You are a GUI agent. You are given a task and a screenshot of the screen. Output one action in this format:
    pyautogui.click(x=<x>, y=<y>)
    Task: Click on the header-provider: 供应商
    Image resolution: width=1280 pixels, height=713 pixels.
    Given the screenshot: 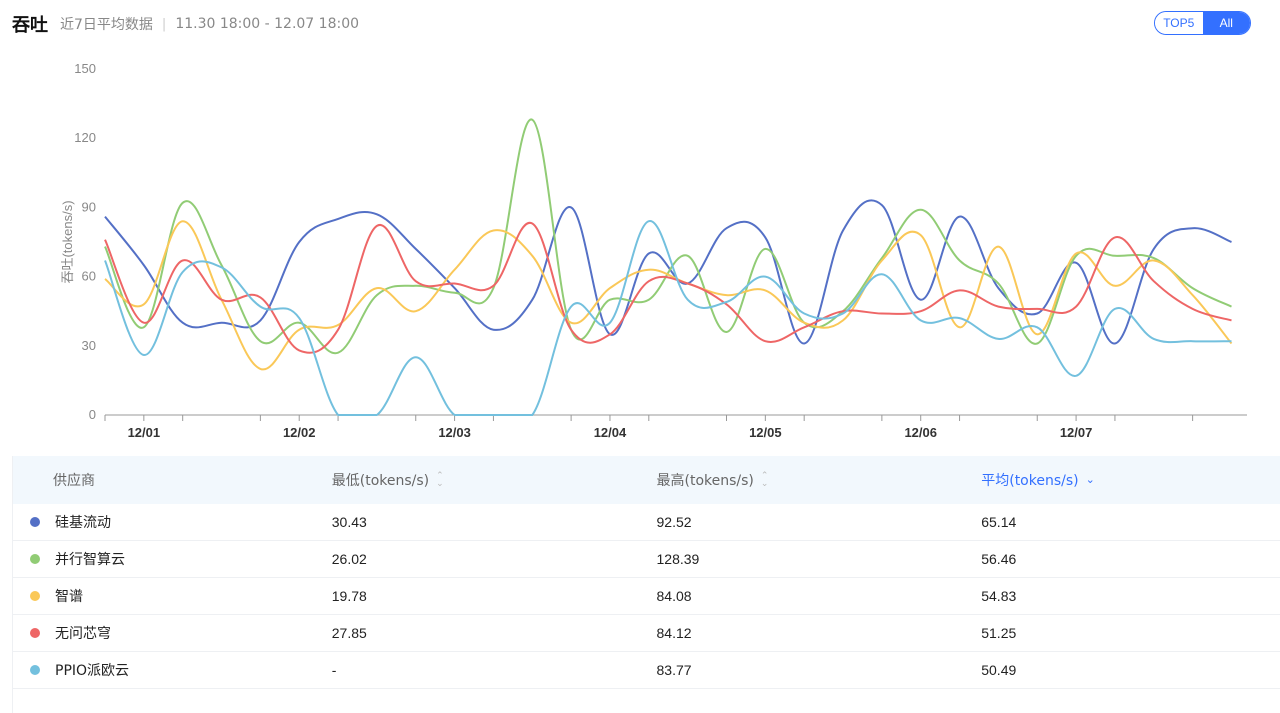 What is the action you would take?
    pyautogui.click(x=74, y=481)
    